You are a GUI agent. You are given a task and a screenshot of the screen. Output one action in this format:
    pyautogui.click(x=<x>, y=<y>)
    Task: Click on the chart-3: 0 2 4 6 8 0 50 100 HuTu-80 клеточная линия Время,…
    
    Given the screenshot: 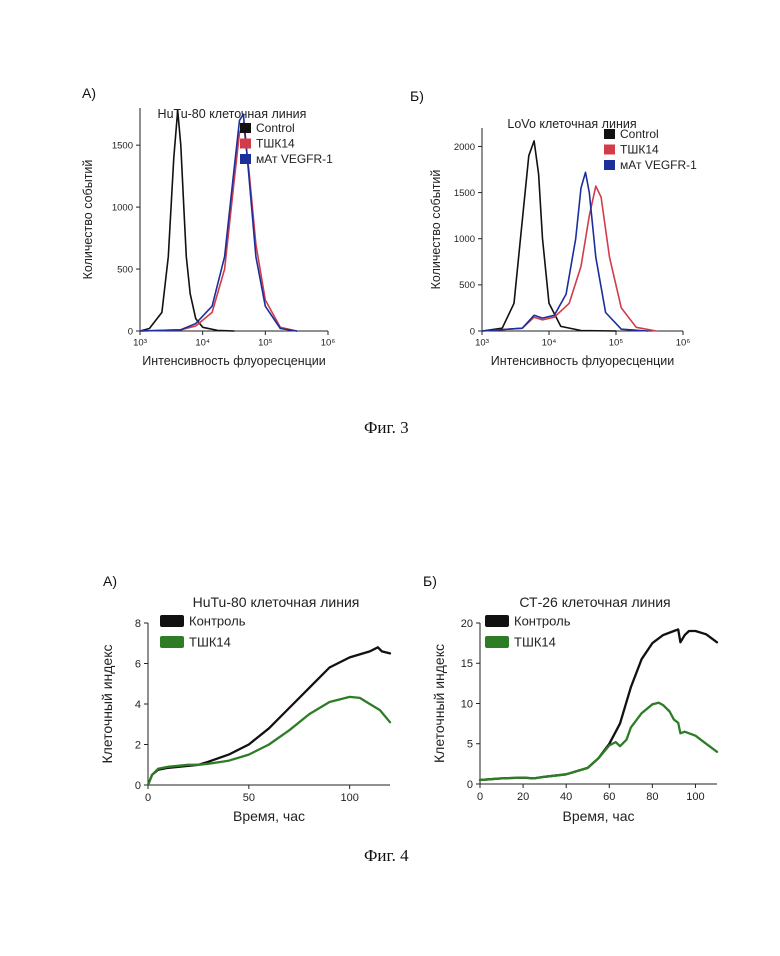 What is the action you would take?
    pyautogui.click(x=245, y=709)
    